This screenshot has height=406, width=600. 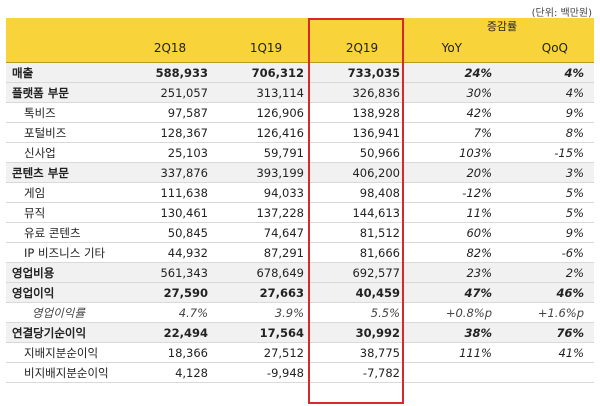 I want to click on table-row-music: 뮤직 130,461 137,228 144,613 11% 5%, so click(x=300, y=212).